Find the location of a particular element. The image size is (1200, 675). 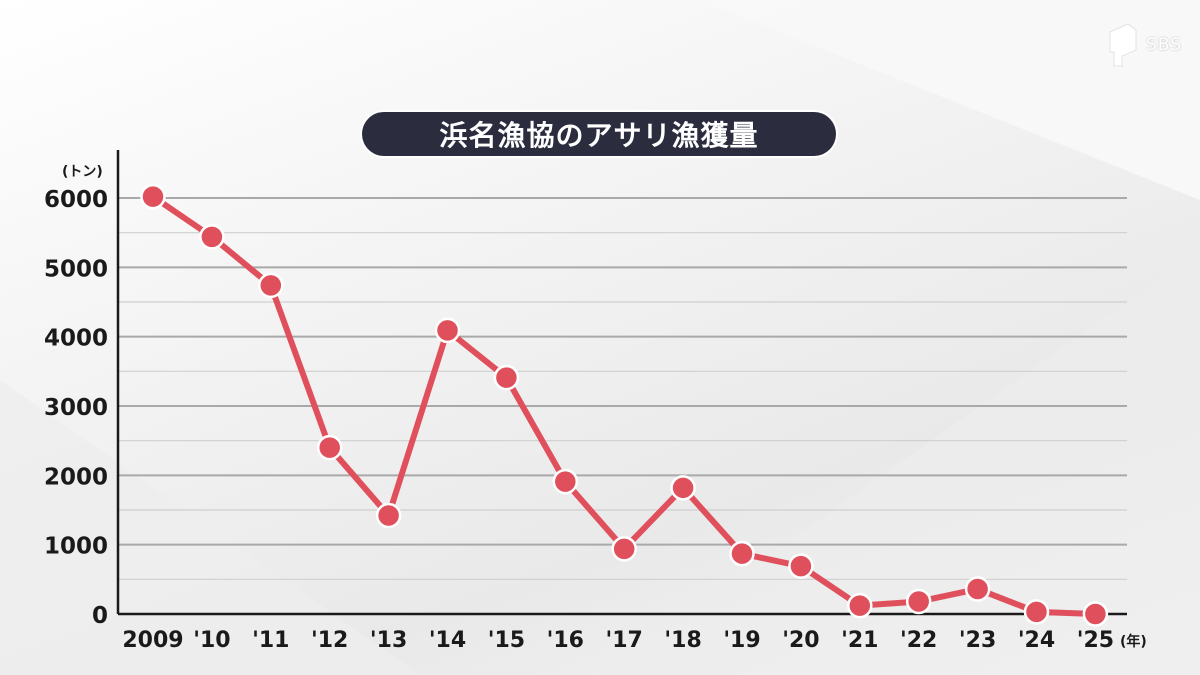

y-tick-label: 5000 is located at coordinates (76, 269).